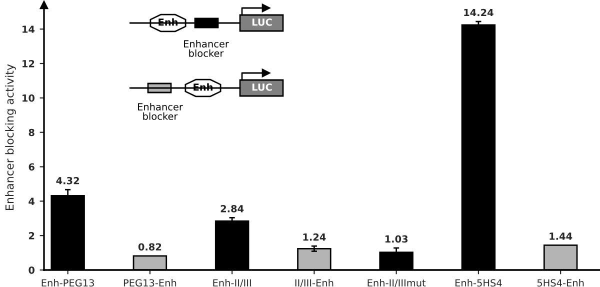  What do you see at coordinates (314, 237) in the screenshot?
I see `data-label: 1.24` at bounding box center [314, 237].